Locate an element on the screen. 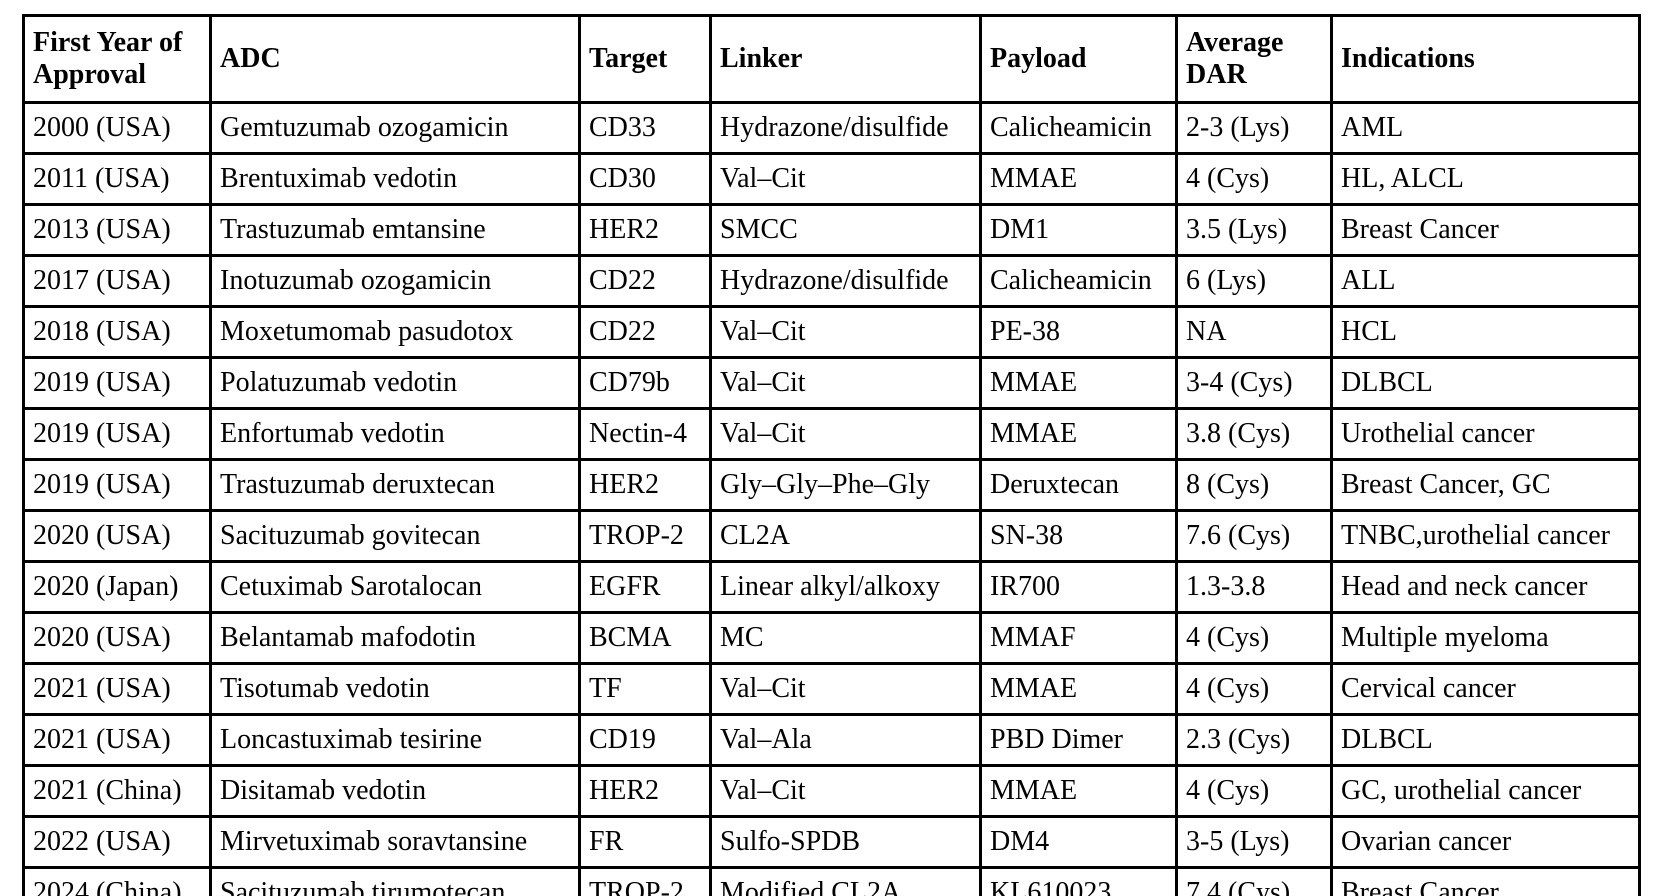 The image size is (1656, 896). cell-year: 2020 (Japan) is located at coordinates (117, 587).